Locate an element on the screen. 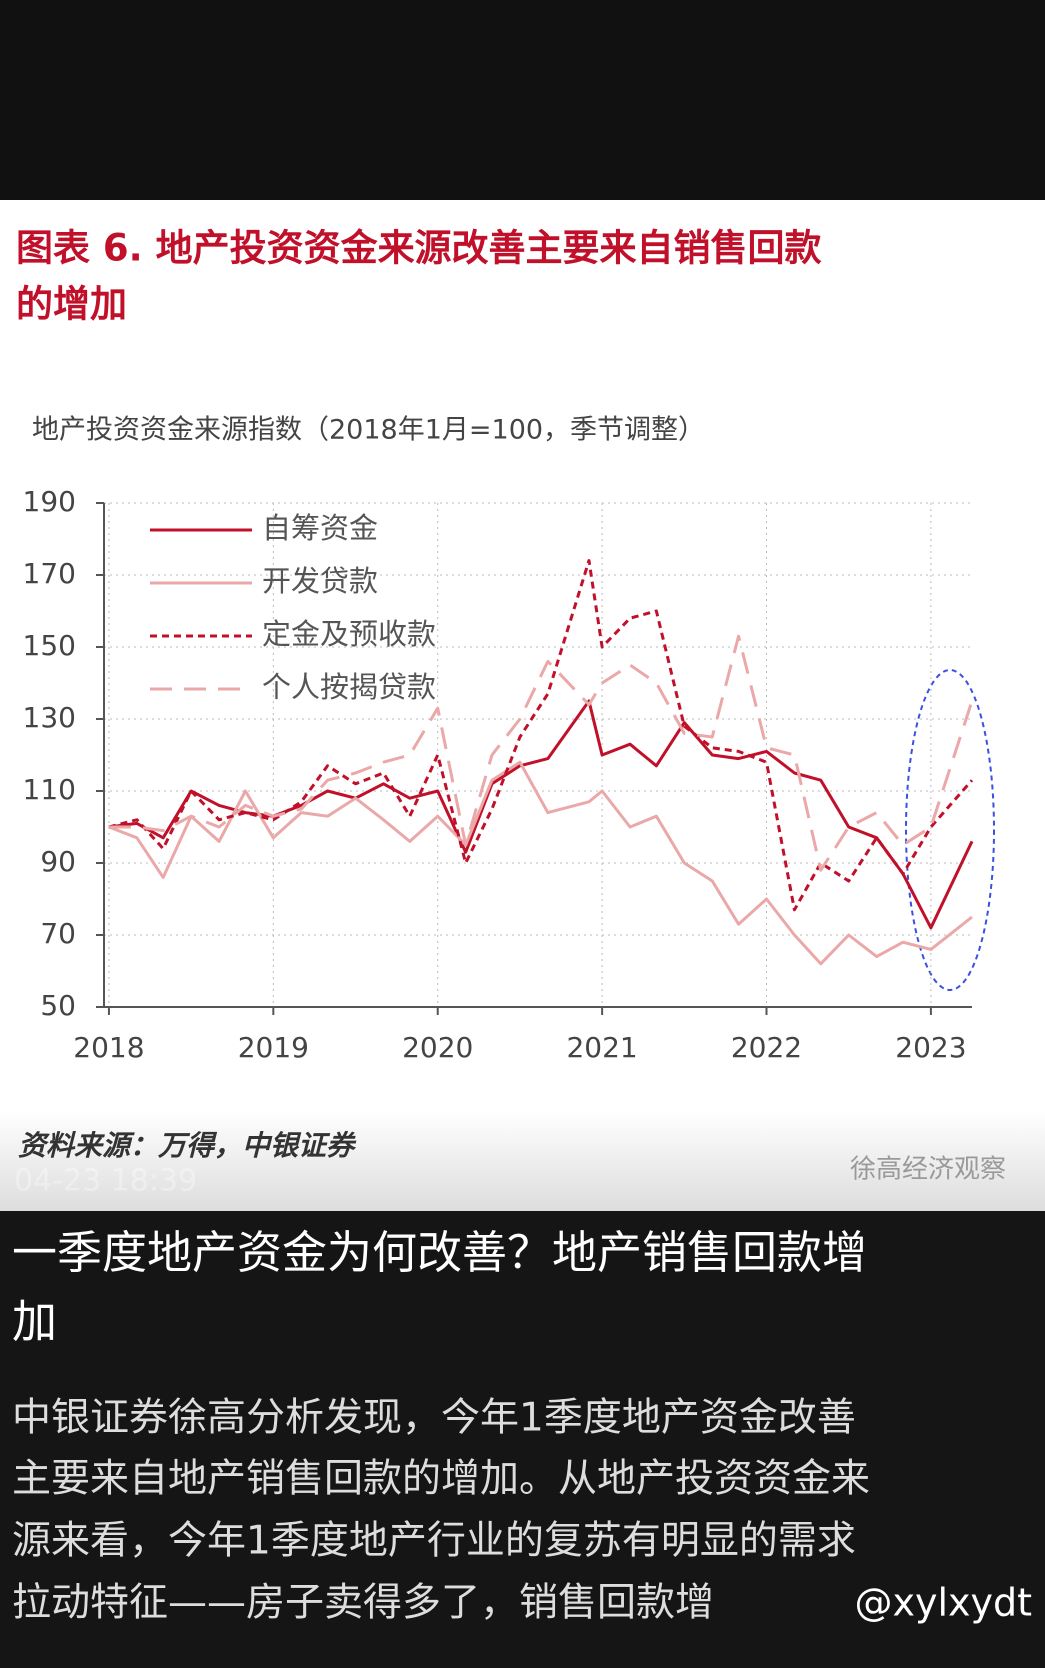 The width and height of the screenshot is (1045, 1668). post-body: 主要来自地产销售回款的增加。从地产投资资金来 is located at coordinates (441, 1479).